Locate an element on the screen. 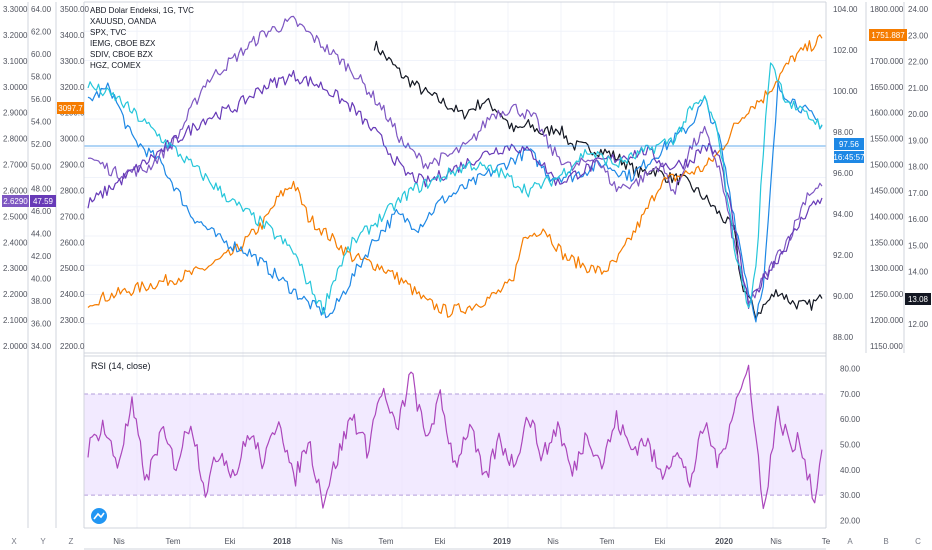 The height and width of the screenshot is (550, 932). time-axis-label: Te is located at coordinates (826, 541).